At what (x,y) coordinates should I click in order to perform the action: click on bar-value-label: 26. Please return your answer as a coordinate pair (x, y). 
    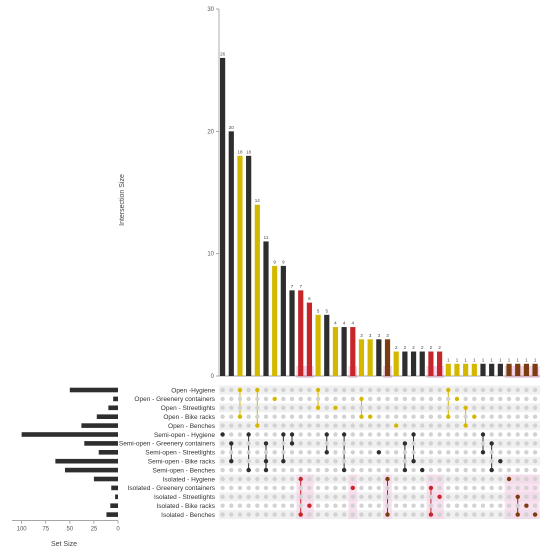
    Looking at the image, I should click on (223, 53).